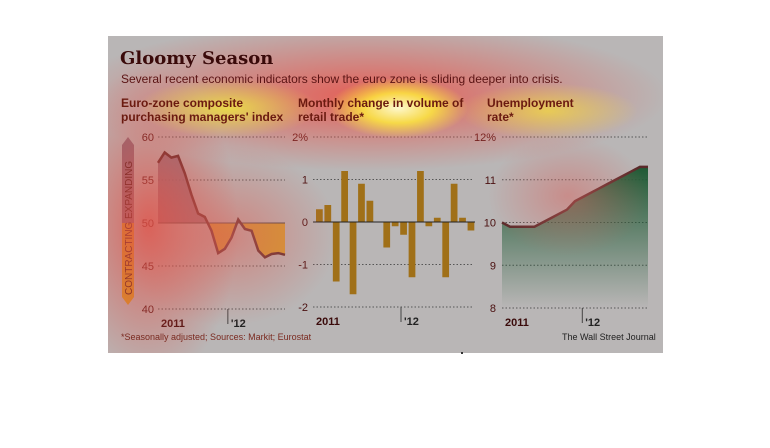  What do you see at coordinates (148, 138) in the screenshot?
I see `y-tick-label: 60` at bounding box center [148, 138].